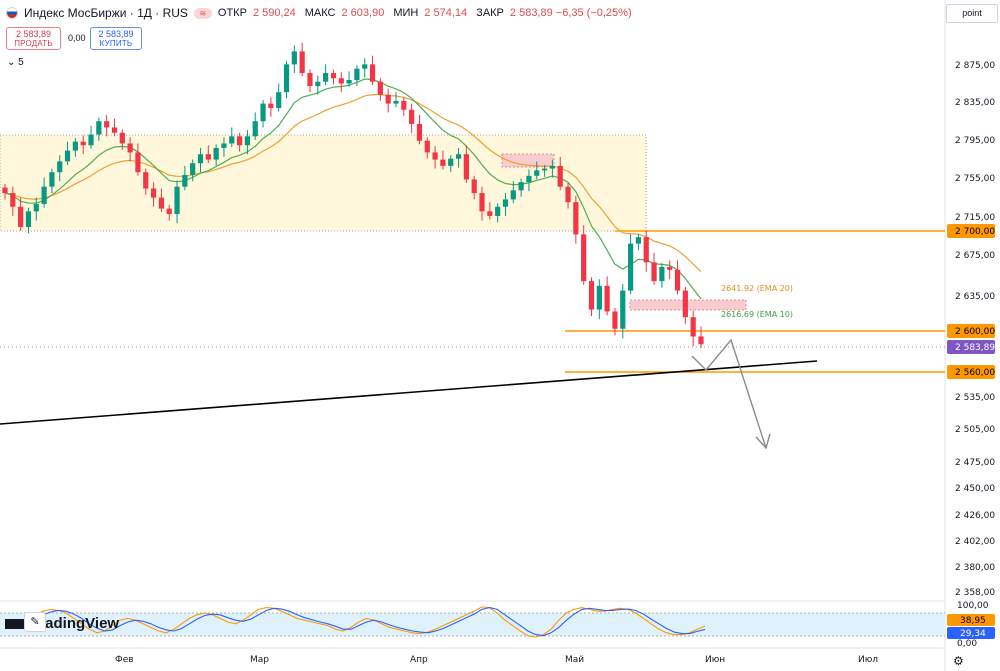 The image size is (1000, 671). What do you see at coordinates (106, 13) in the screenshot?
I see `symbol-title: Индекс МосБиржи · 1Д · RUS` at bounding box center [106, 13].